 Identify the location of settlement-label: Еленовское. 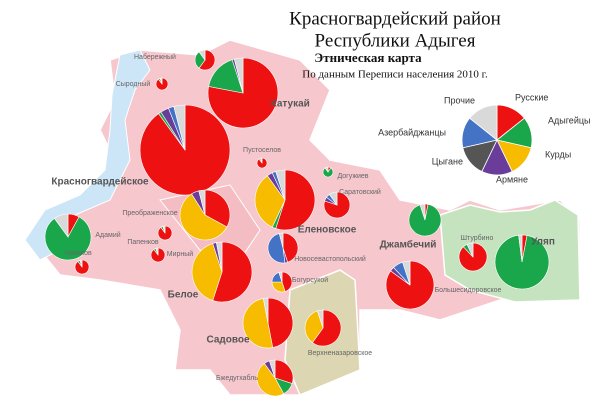
(327, 230).